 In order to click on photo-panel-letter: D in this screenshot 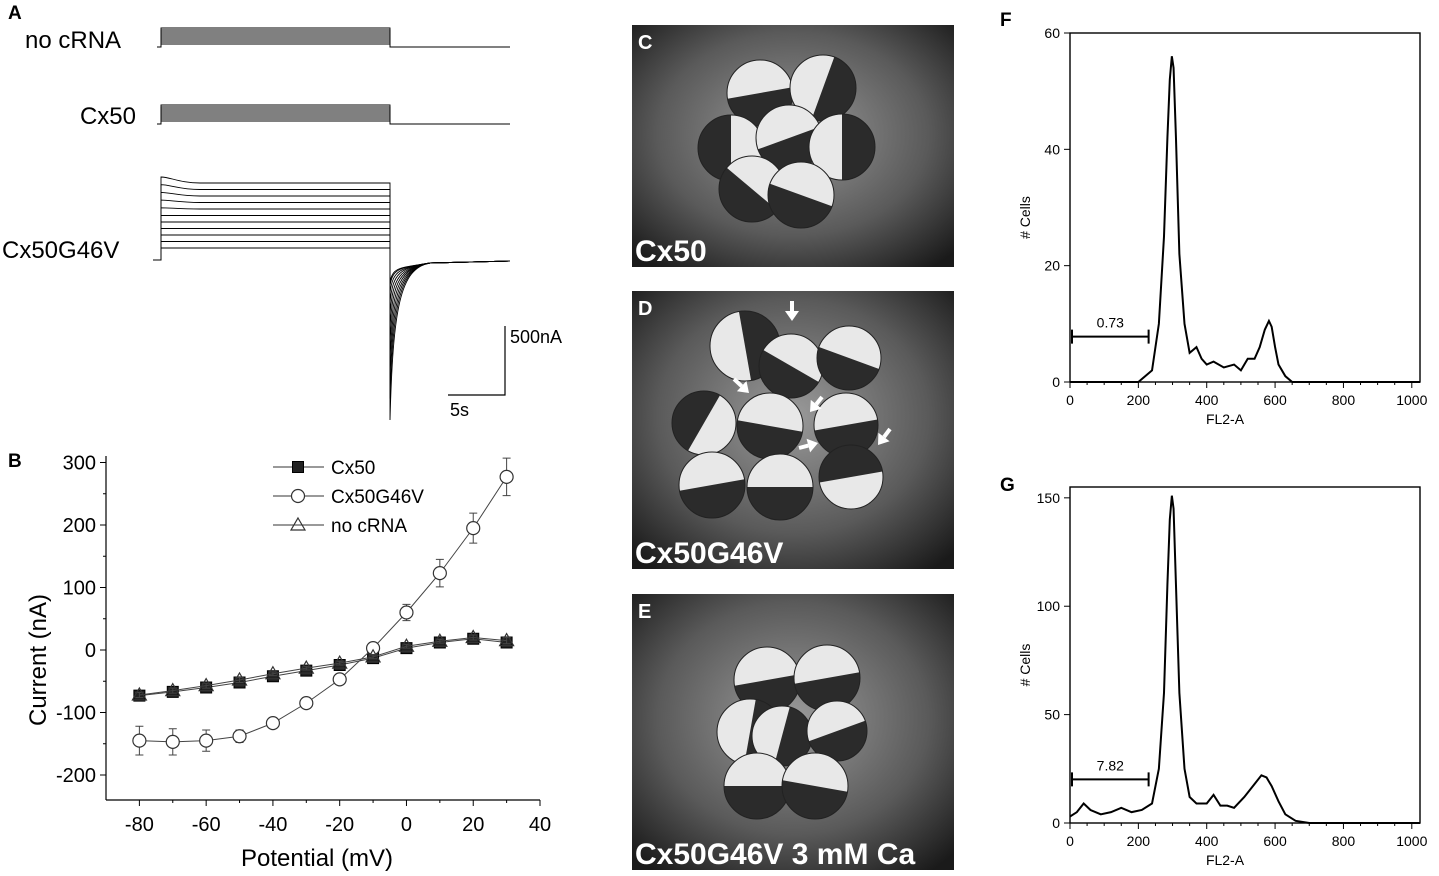, I will do `click(645, 309)`.